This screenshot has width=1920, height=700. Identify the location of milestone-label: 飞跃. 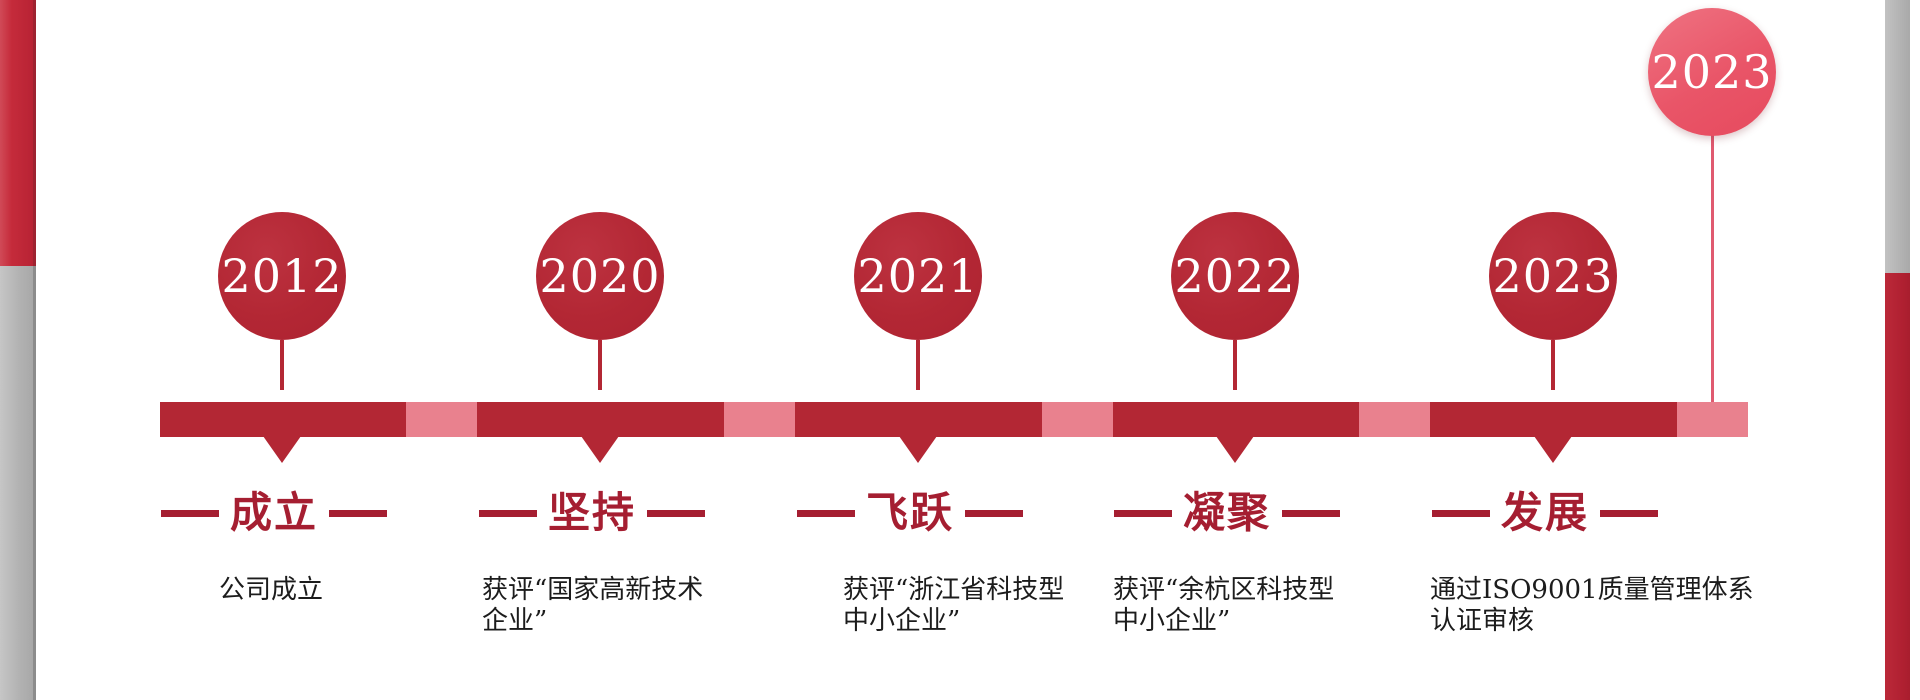
(910, 513).